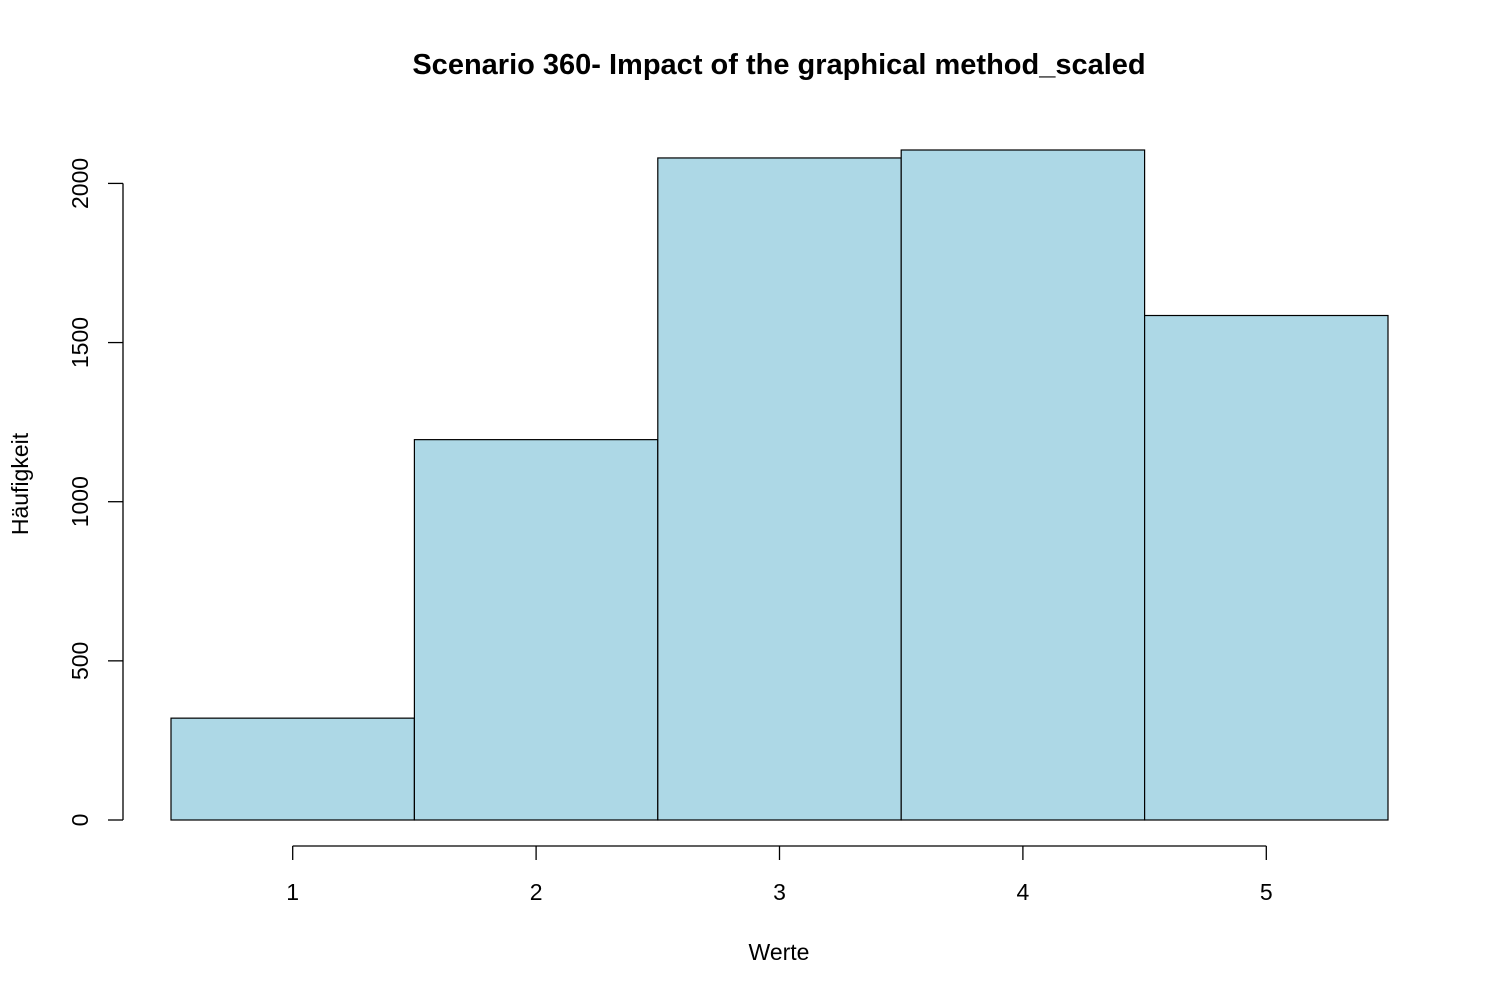 Image resolution: width=1500 pixels, height=1005 pixels. What do you see at coordinates (779, 952) in the screenshot?
I see `x-axis-label: Werte` at bounding box center [779, 952].